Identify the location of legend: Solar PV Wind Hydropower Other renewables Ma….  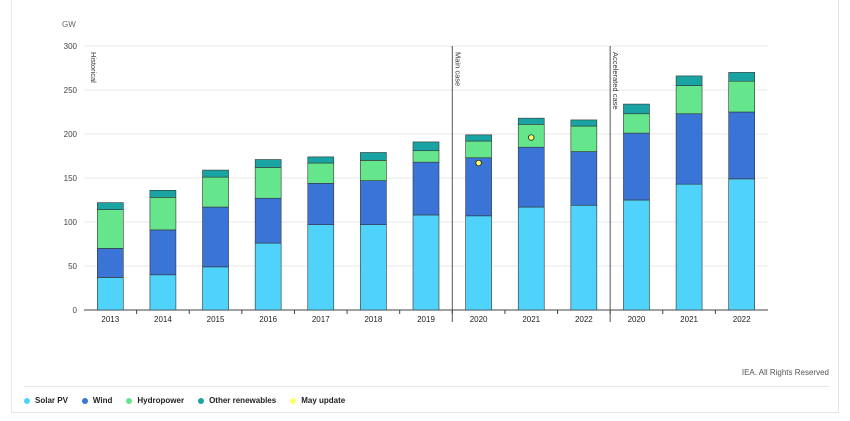
(184, 400).